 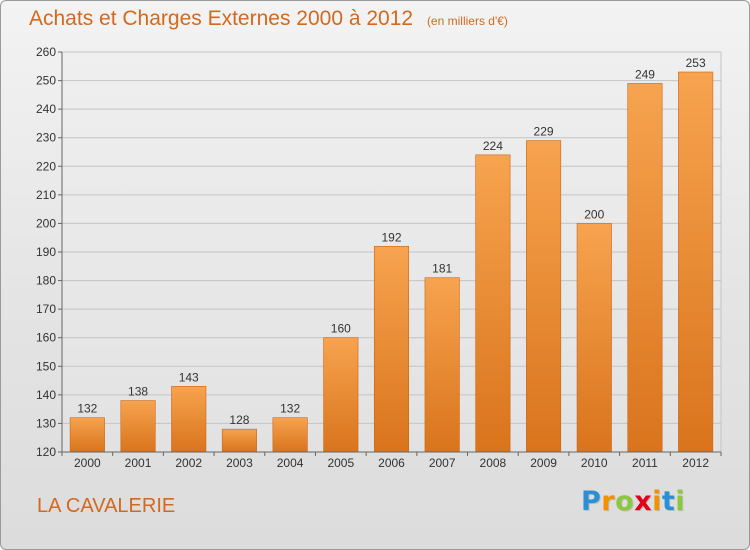 I want to click on data-label: 200, so click(x=594, y=214).